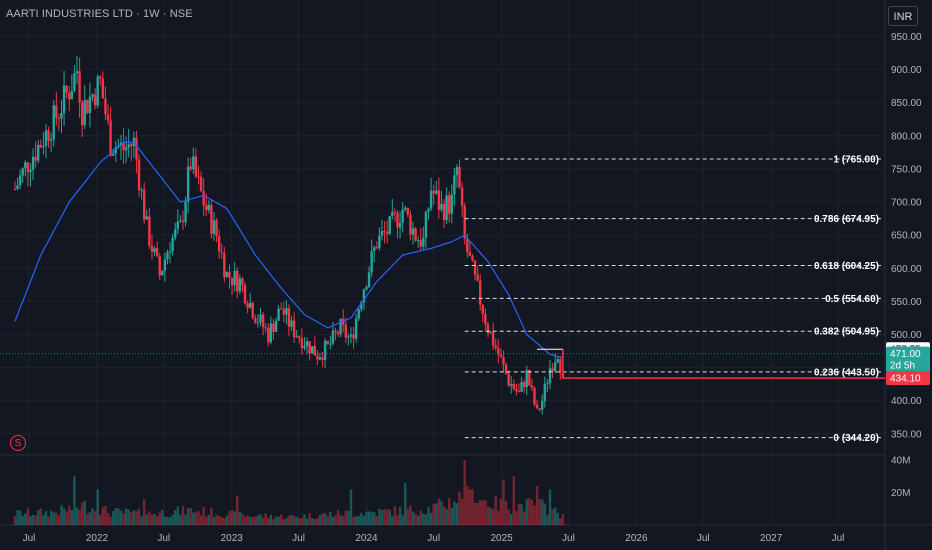 This screenshot has width=932, height=550. Describe the element at coordinates (18, 443) in the screenshot. I see `s-icon: S` at that location.